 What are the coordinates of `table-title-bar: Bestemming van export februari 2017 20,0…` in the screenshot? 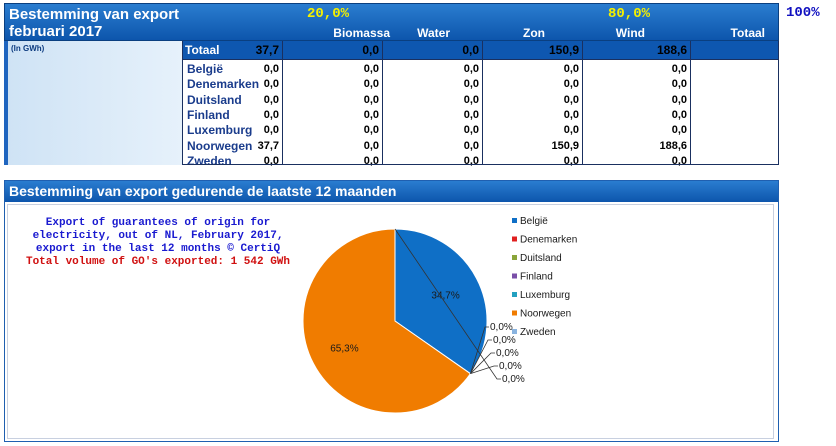 It's located at (391, 22).